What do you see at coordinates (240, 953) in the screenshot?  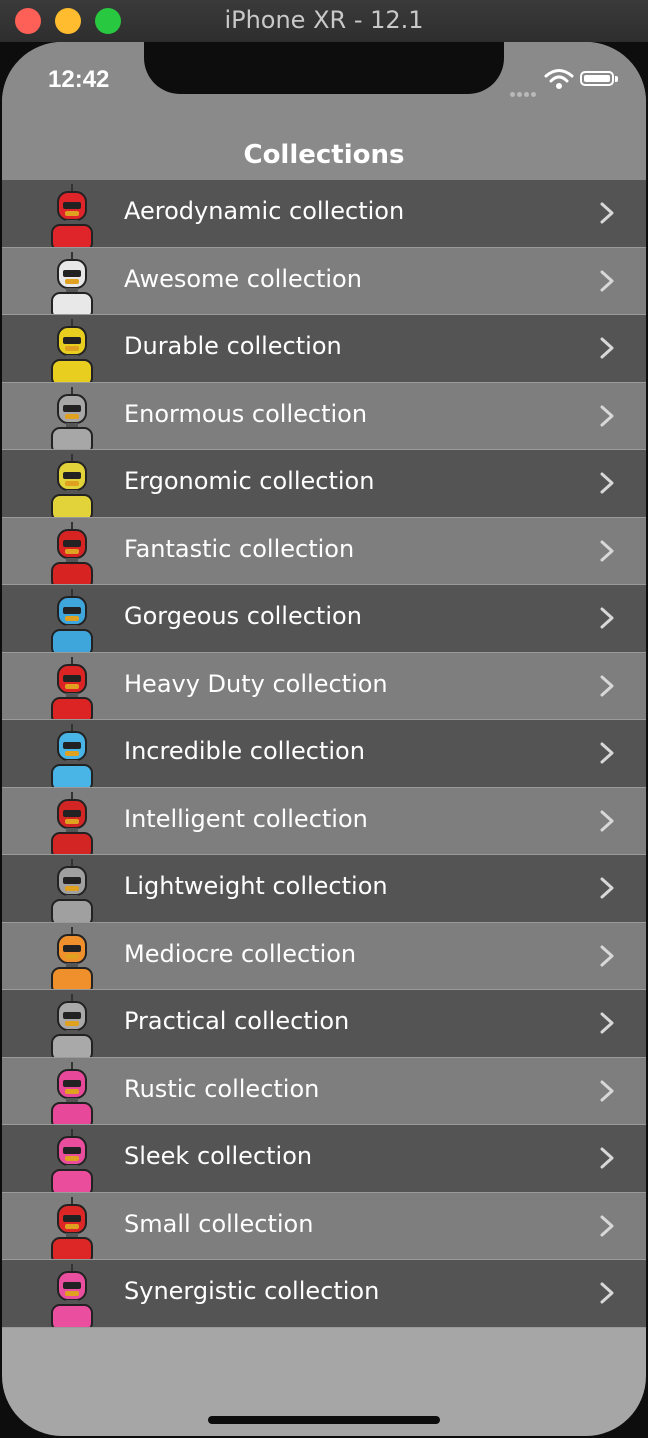 I see `row-label: Mediocre collection` at bounding box center [240, 953].